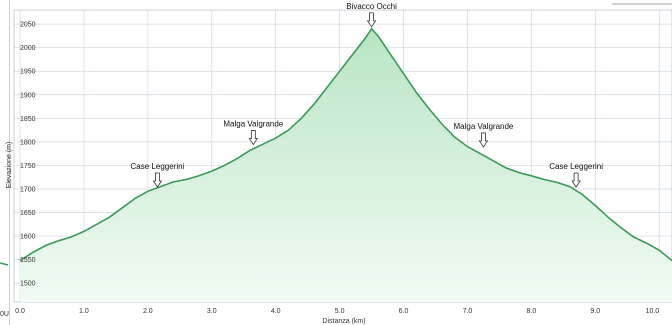 The image size is (672, 325). Describe the element at coordinates (532, 311) in the screenshot. I see `x-tick-label: 8.0` at that location.